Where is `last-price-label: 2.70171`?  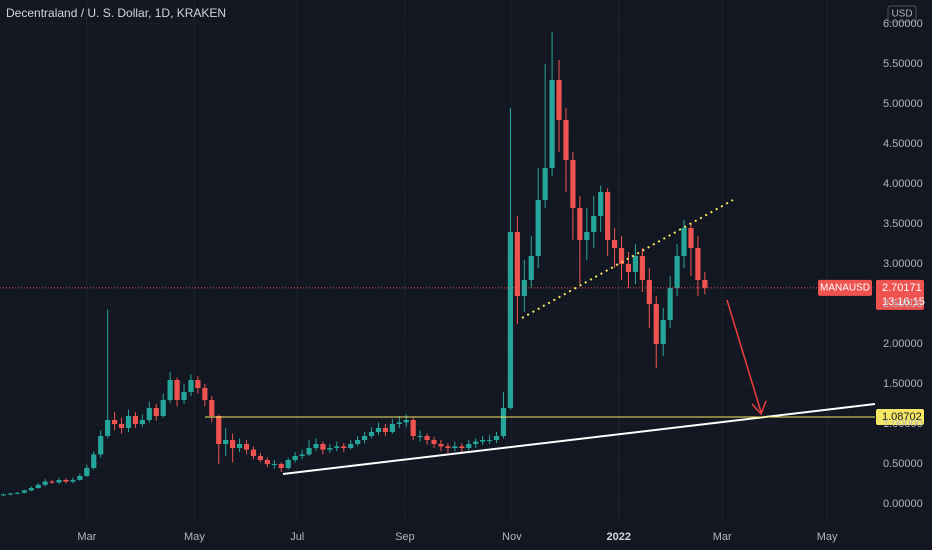 last-price-label: 2.70171 is located at coordinates (902, 288).